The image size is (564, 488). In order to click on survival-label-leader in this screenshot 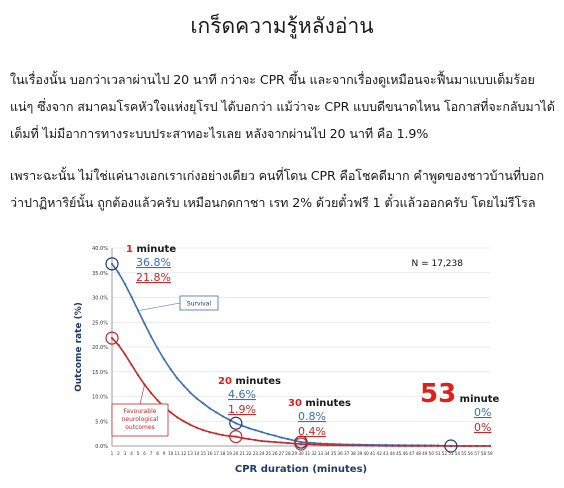, I will do `click(160, 306)`.